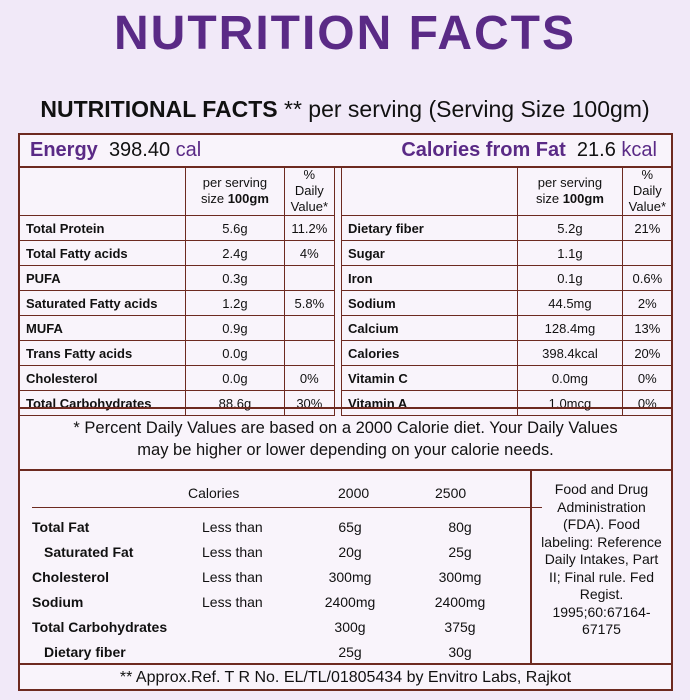  Describe the element at coordinates (177, 303) in the screenshot. I see `table-row: Saturated Fatty acids 1.2g 5.8%` at that location.